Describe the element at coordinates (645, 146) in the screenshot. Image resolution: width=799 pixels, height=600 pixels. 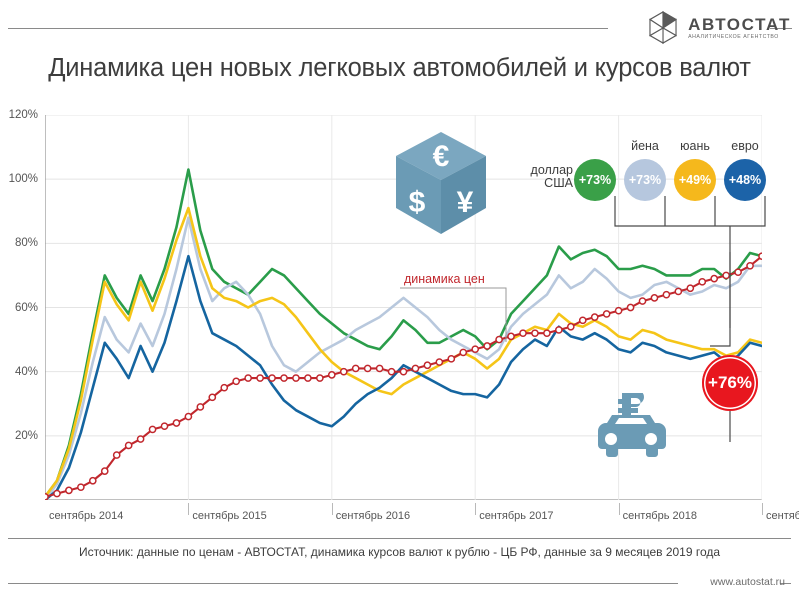
I see `currency-badge-label: йена` at that location.